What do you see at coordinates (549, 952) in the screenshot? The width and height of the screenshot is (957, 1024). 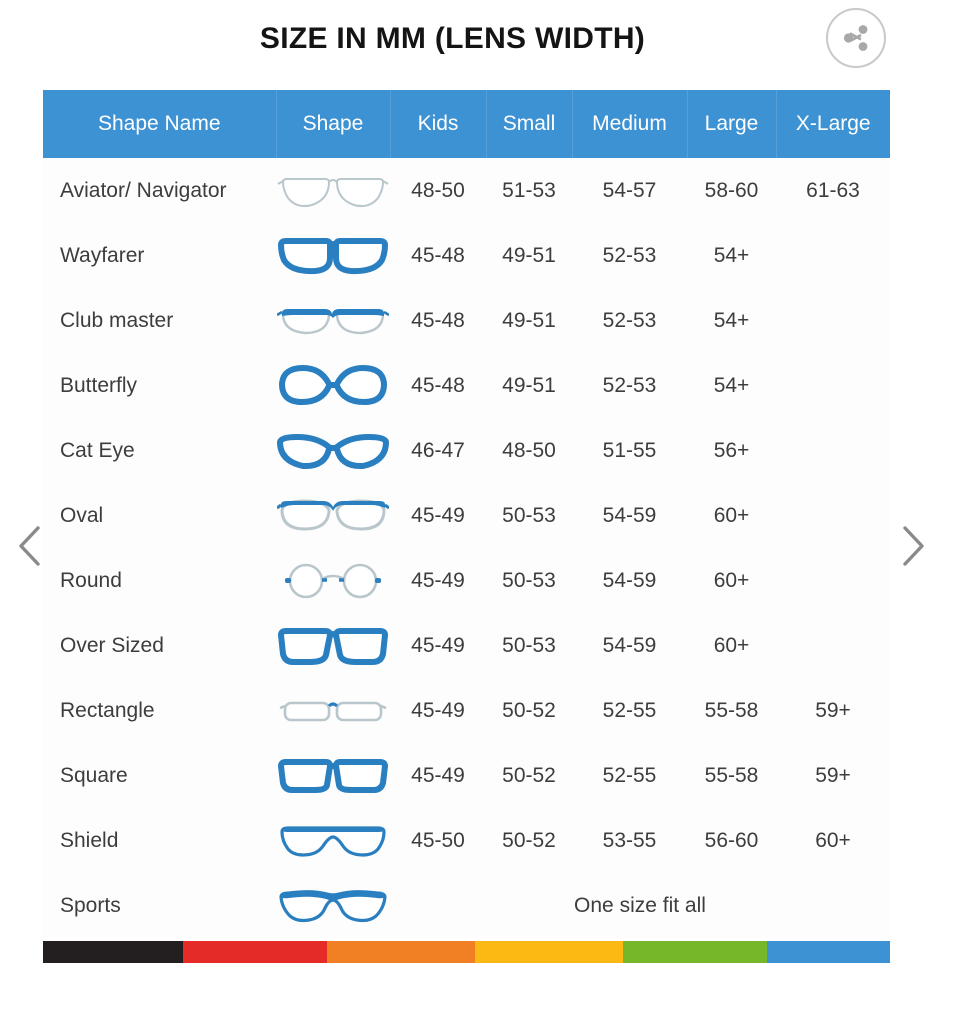 I see `color-bar-segment-yellow` at bounding box center [549, 952].